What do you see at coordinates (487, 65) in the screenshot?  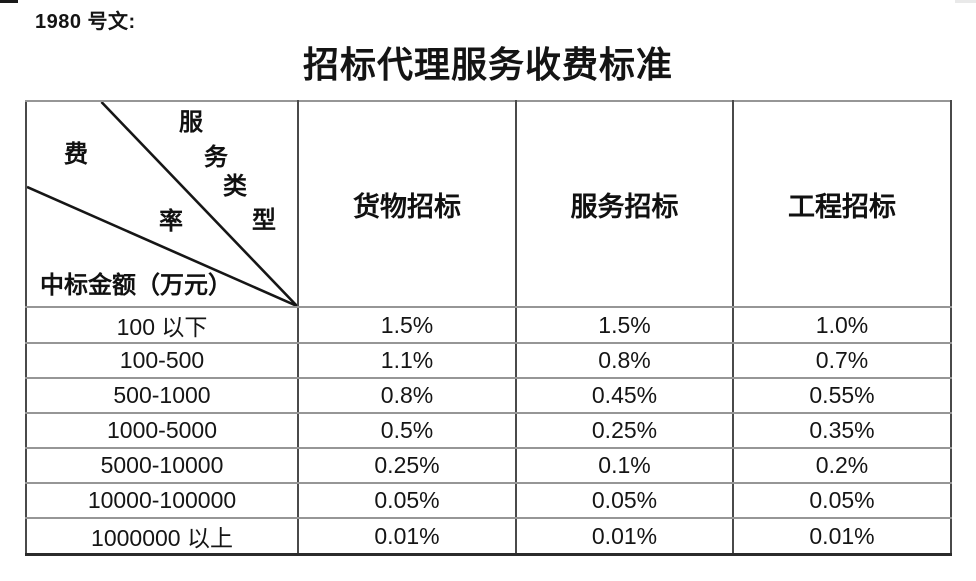 I see `page-title: 招标代理服务收费标准` at bounding box center [487, 65].